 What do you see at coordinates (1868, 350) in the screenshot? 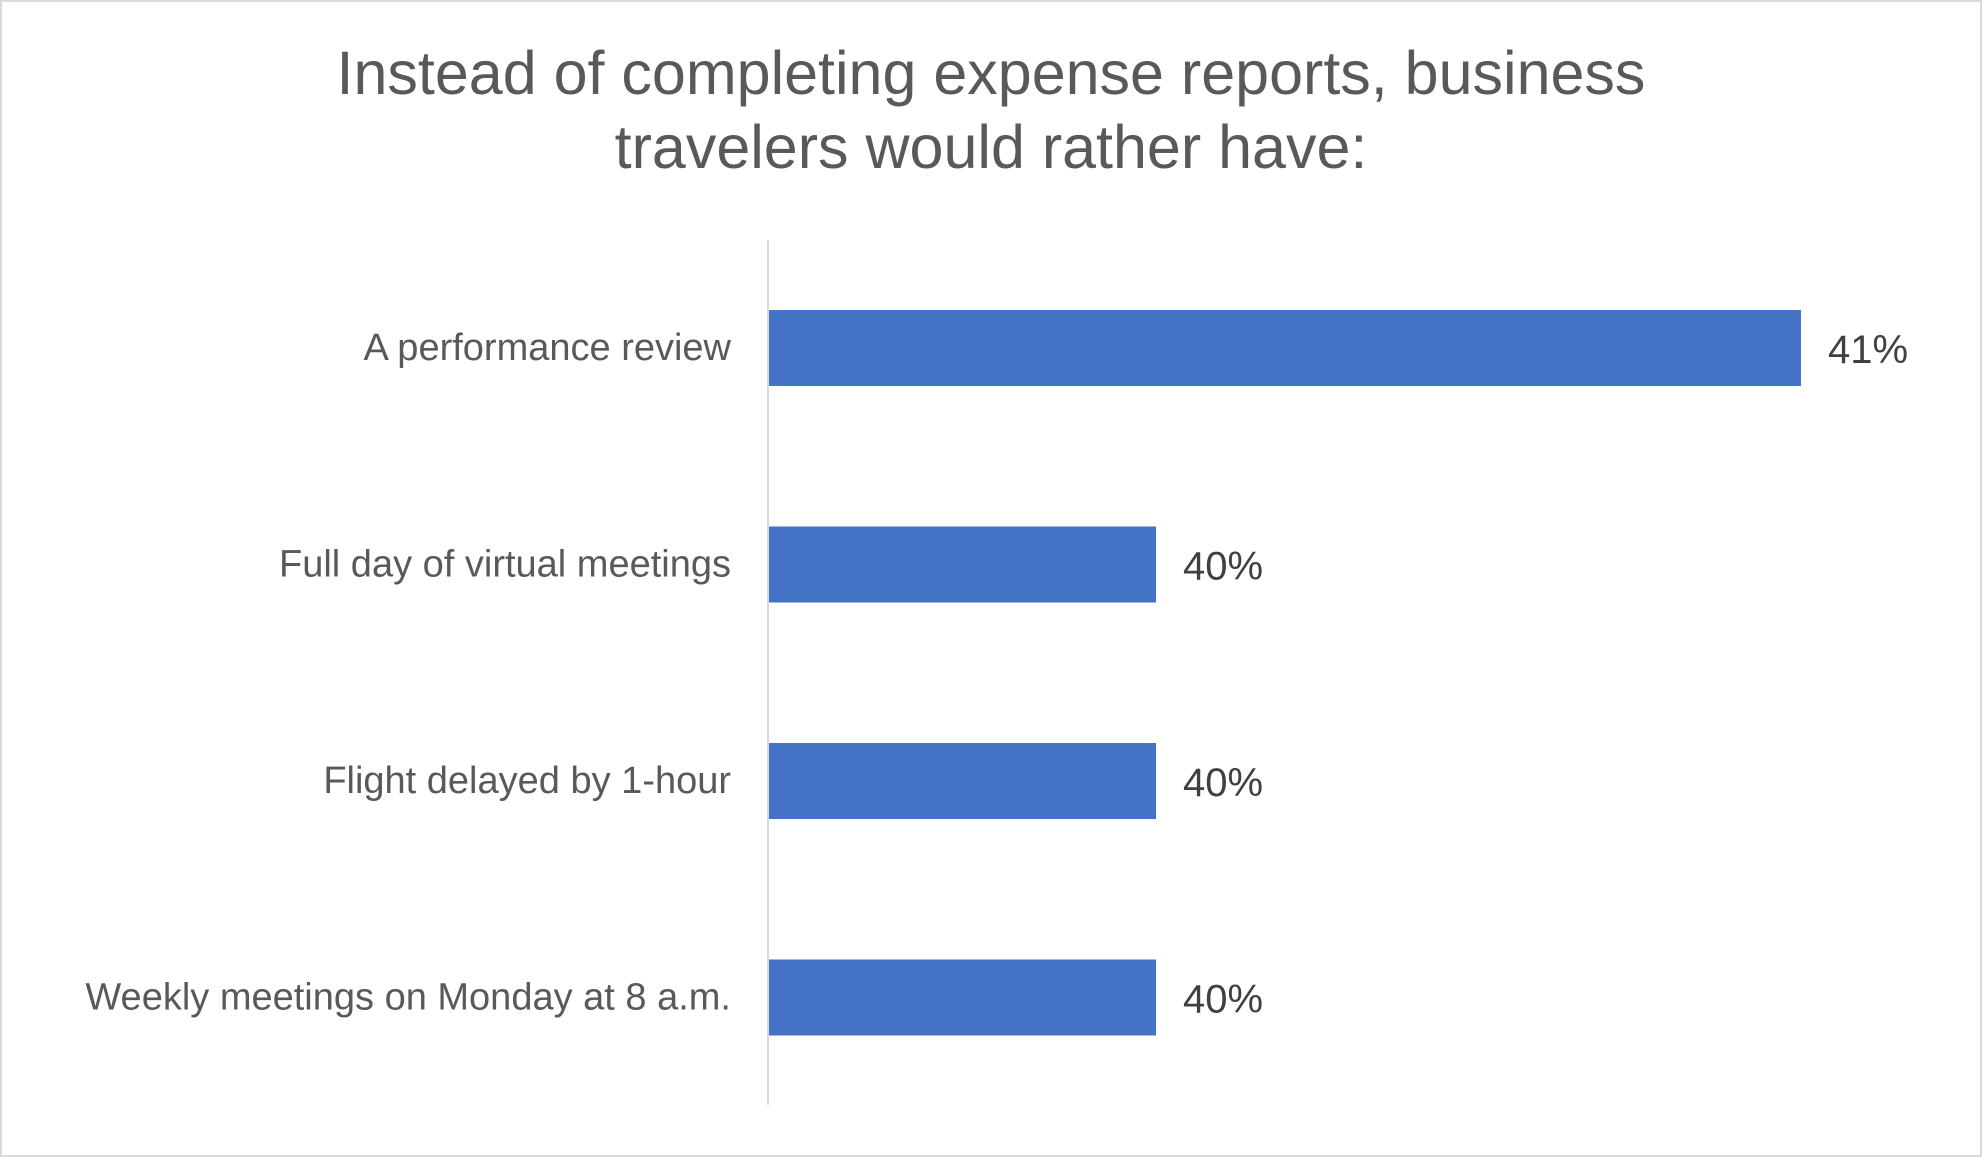
I see `value-label-1: 41%` at bounding box center [1868, 350].